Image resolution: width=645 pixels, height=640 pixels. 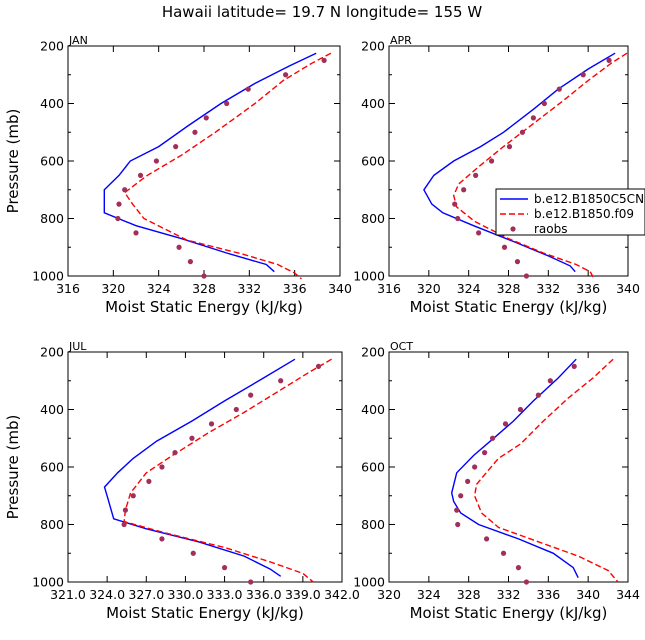 I want to click on panel-label: APR, so click(x=401, y=40).